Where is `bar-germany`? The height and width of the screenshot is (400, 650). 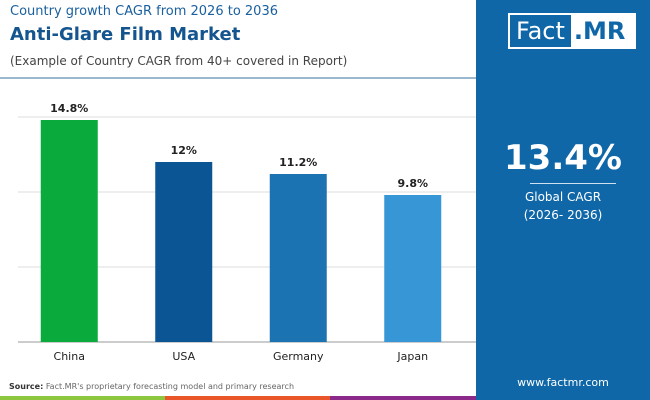 bar-germany is located at coordinates (298, 258).